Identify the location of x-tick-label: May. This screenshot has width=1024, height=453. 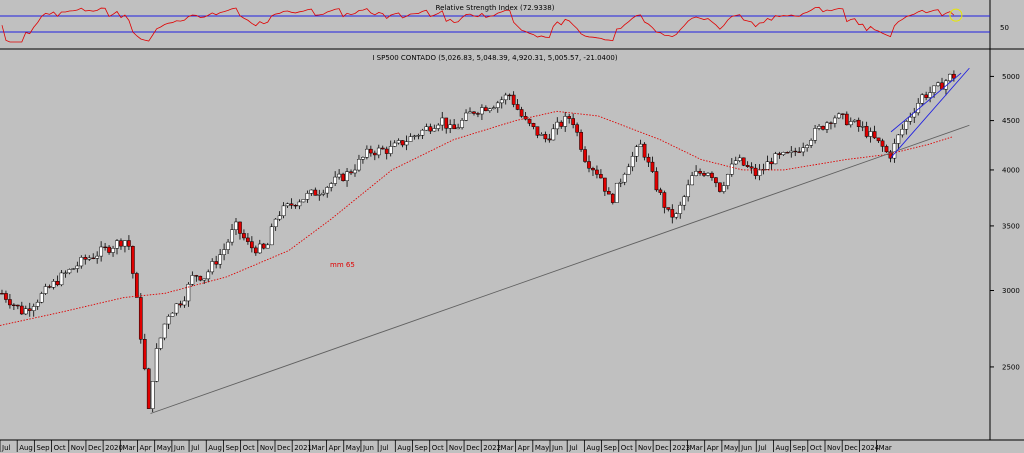
(164, 448).